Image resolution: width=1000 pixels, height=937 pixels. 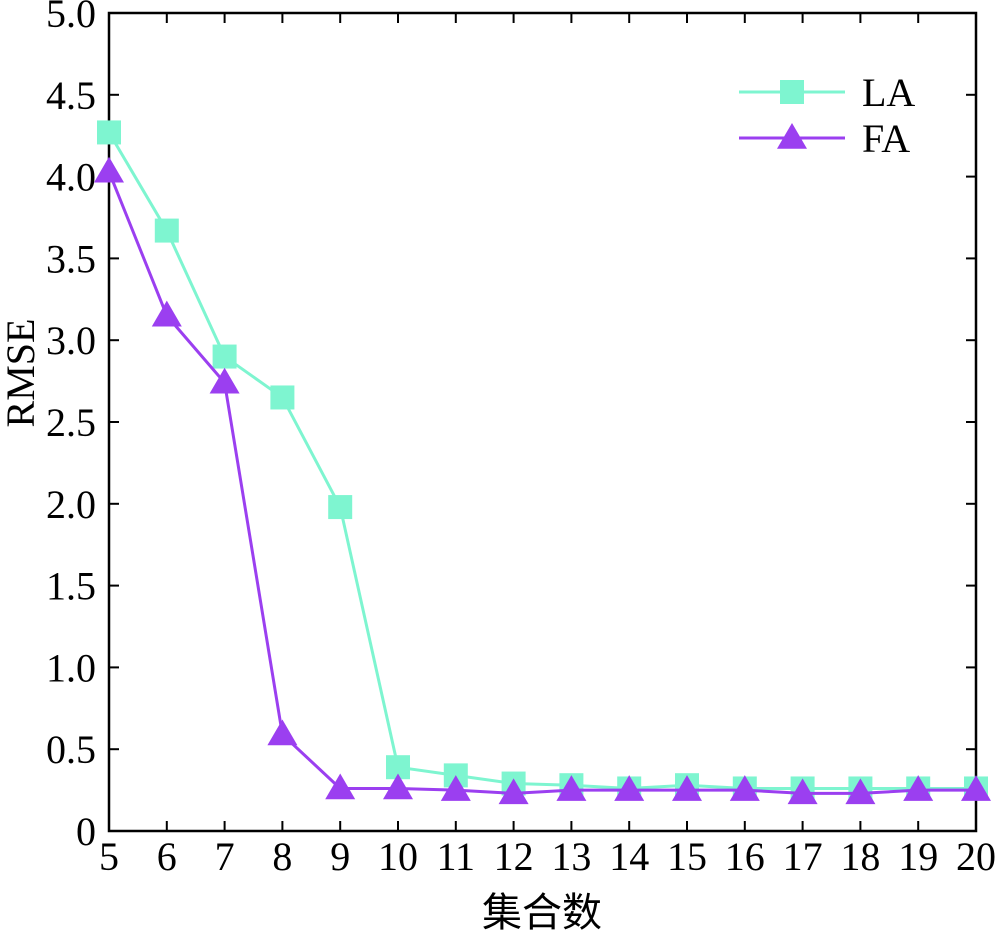 I want to click on x-tick-label: 10, so click(x=398, y=856).